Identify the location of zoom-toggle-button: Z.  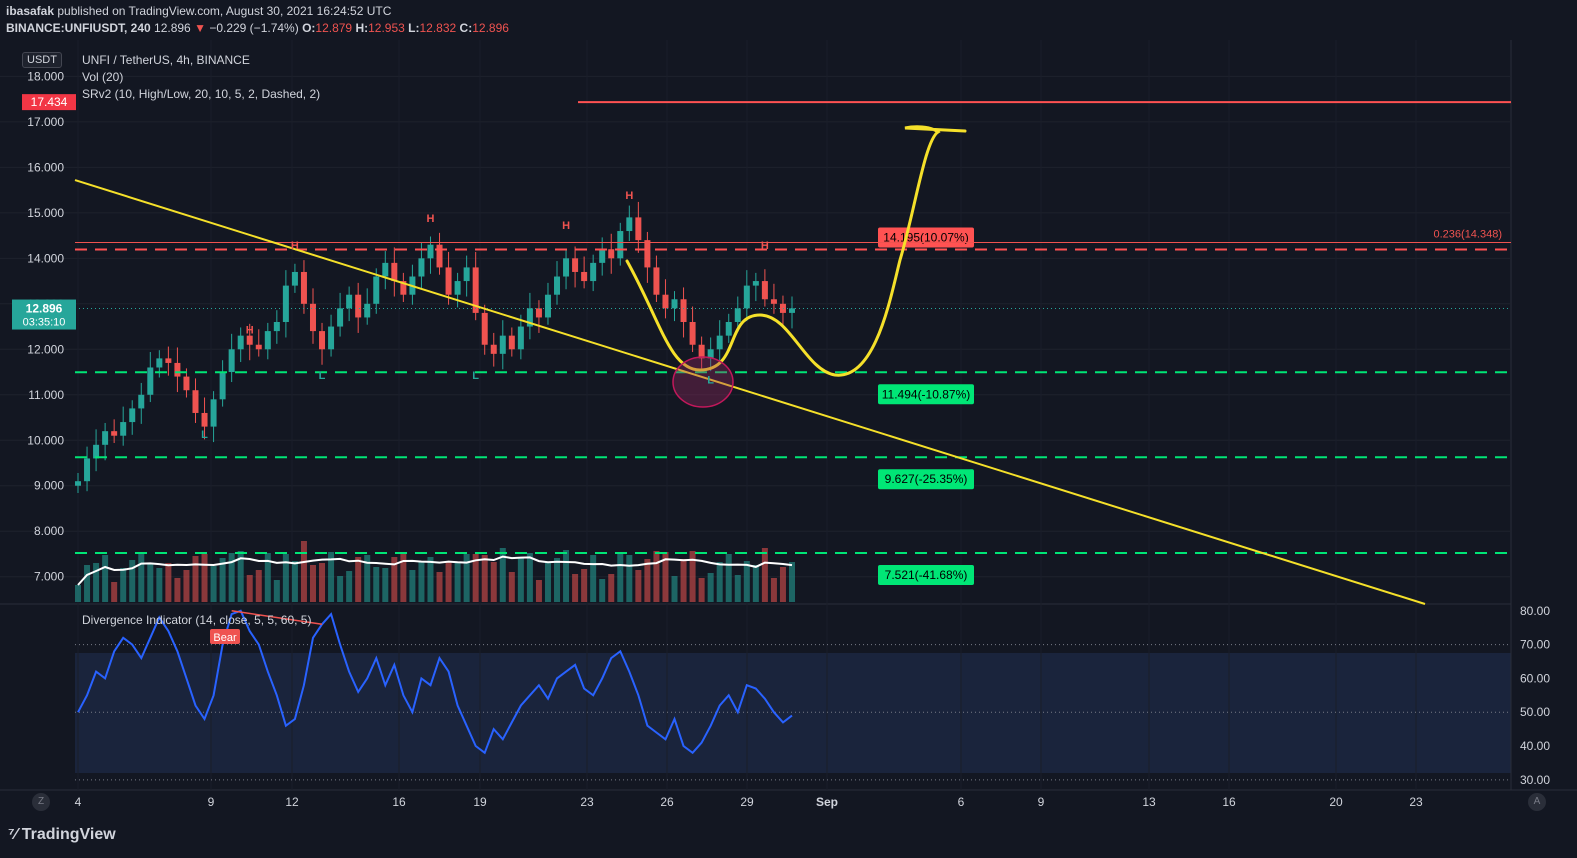
(41, 802).